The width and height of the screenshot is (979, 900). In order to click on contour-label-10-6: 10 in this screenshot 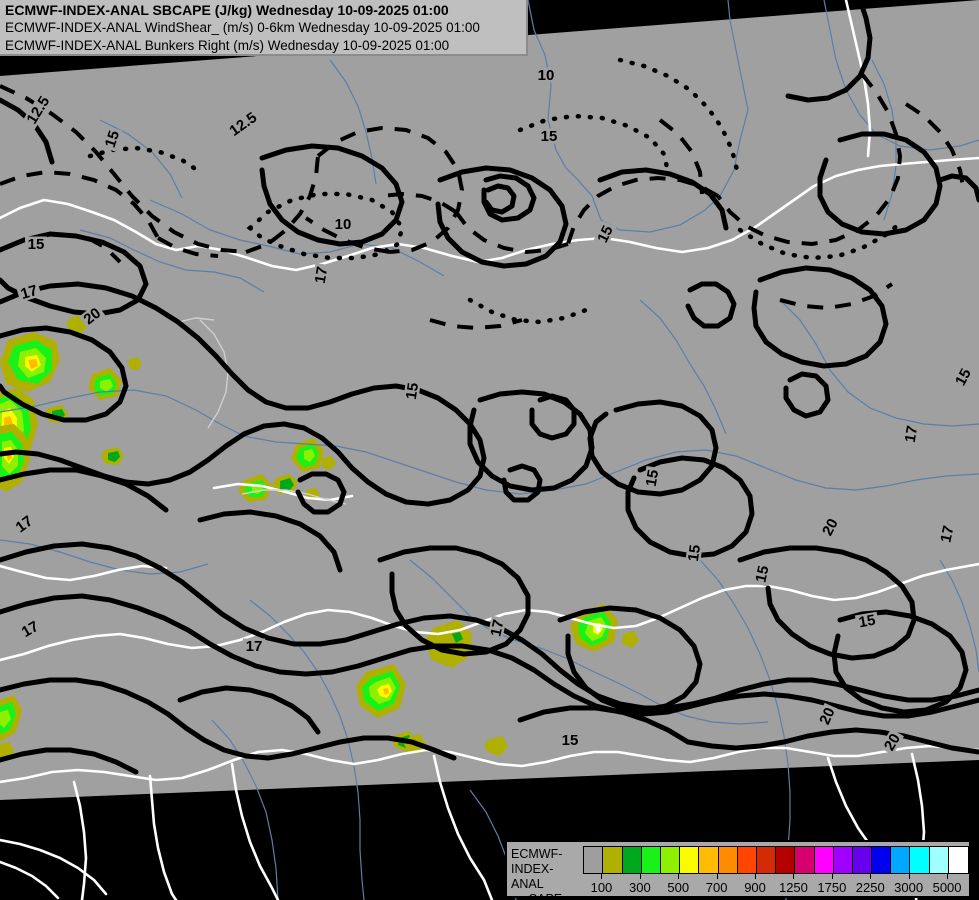, I will do `click(343, 224)`.